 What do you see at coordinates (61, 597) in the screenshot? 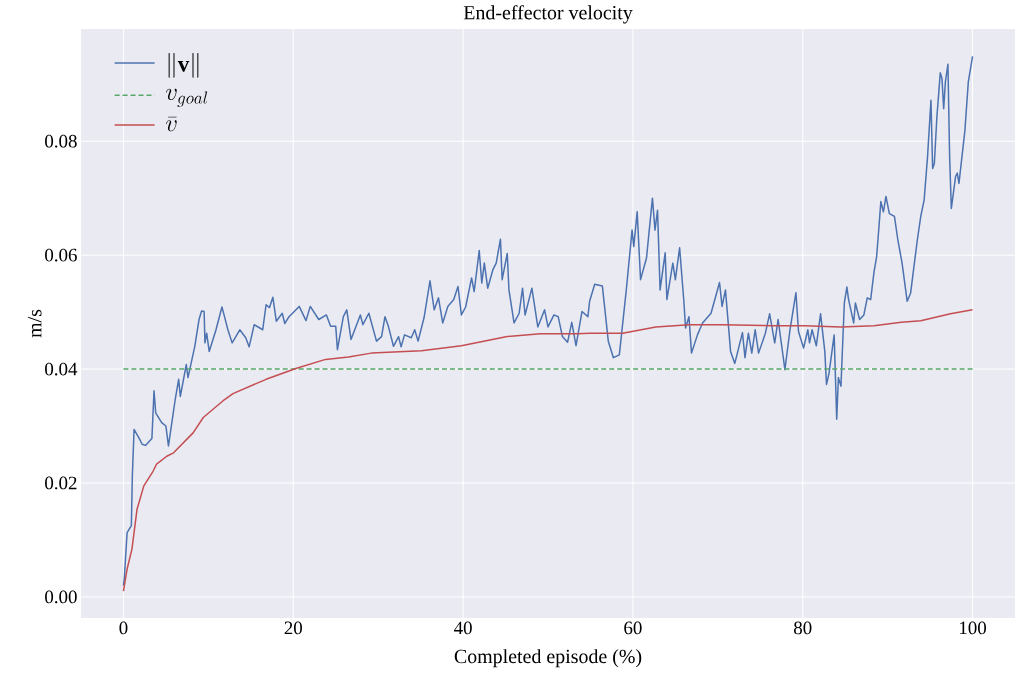
I see `y-tick-label: 0.00` at bounding box center [61, 597].